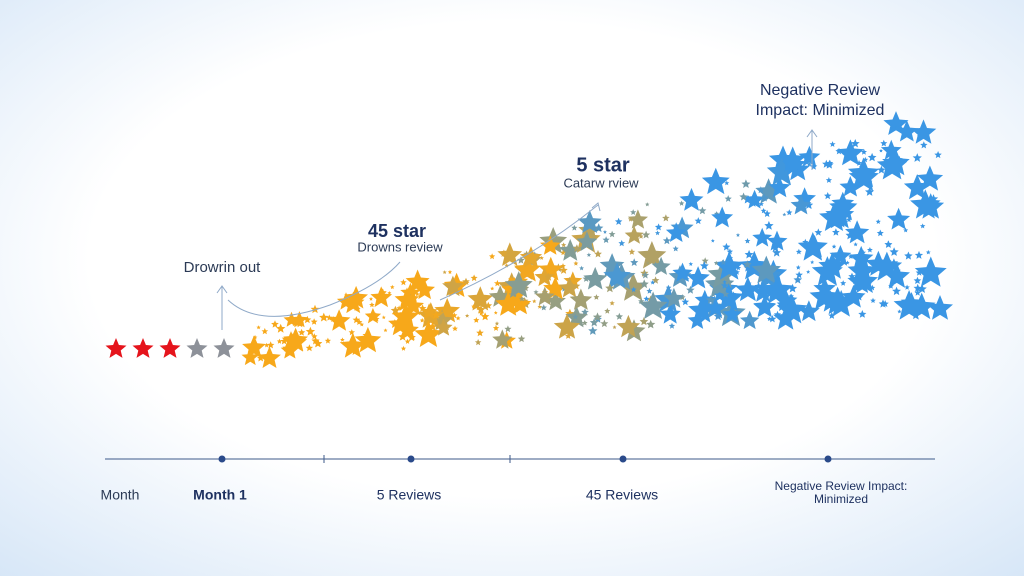 The height and width of the screenshot is (581, 1024). Describe the element at coordinates (828, 459) in the screenshot. I see `timeline-dot` at that location.